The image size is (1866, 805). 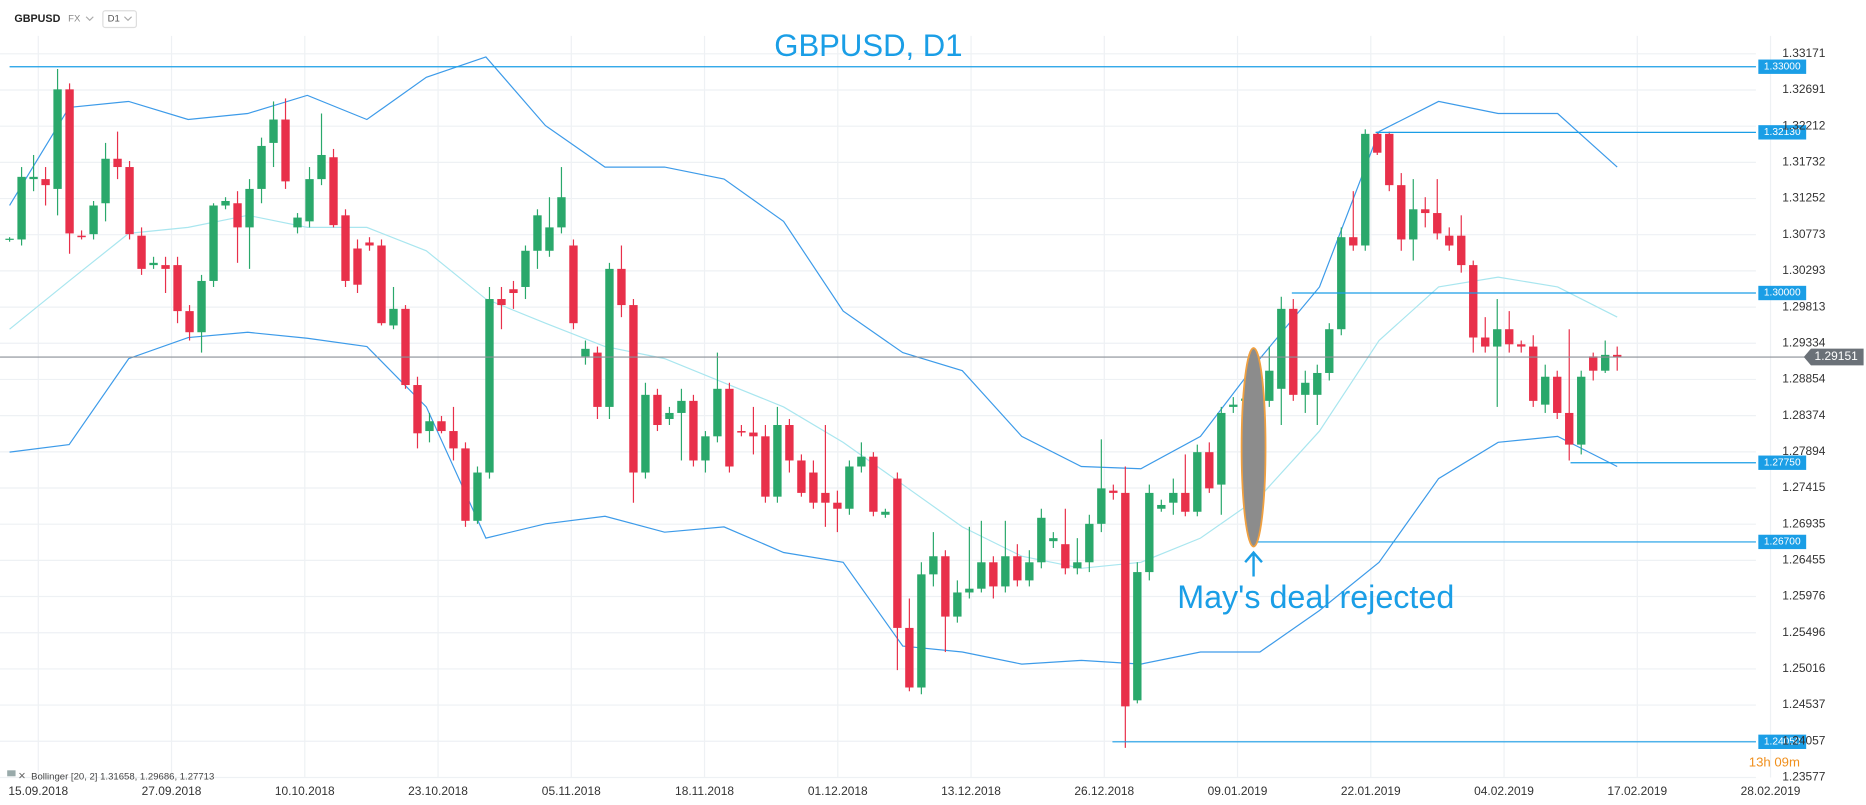 What do you see at coordinates (37, 19) in the screenshot?
I see `symbol: GBPUSD` at bounding box center [37, 19].